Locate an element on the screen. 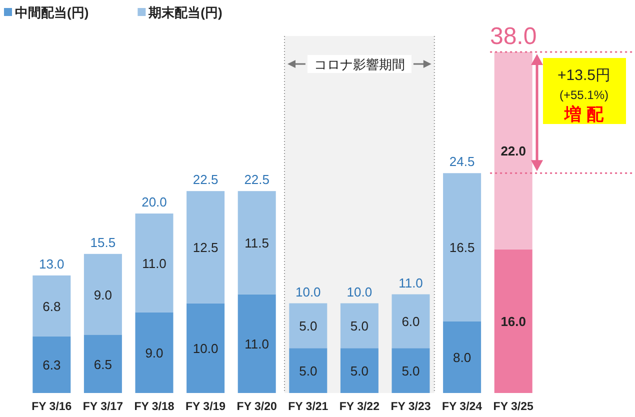  data-label: 6.8 is located at coordinates (51, 306).